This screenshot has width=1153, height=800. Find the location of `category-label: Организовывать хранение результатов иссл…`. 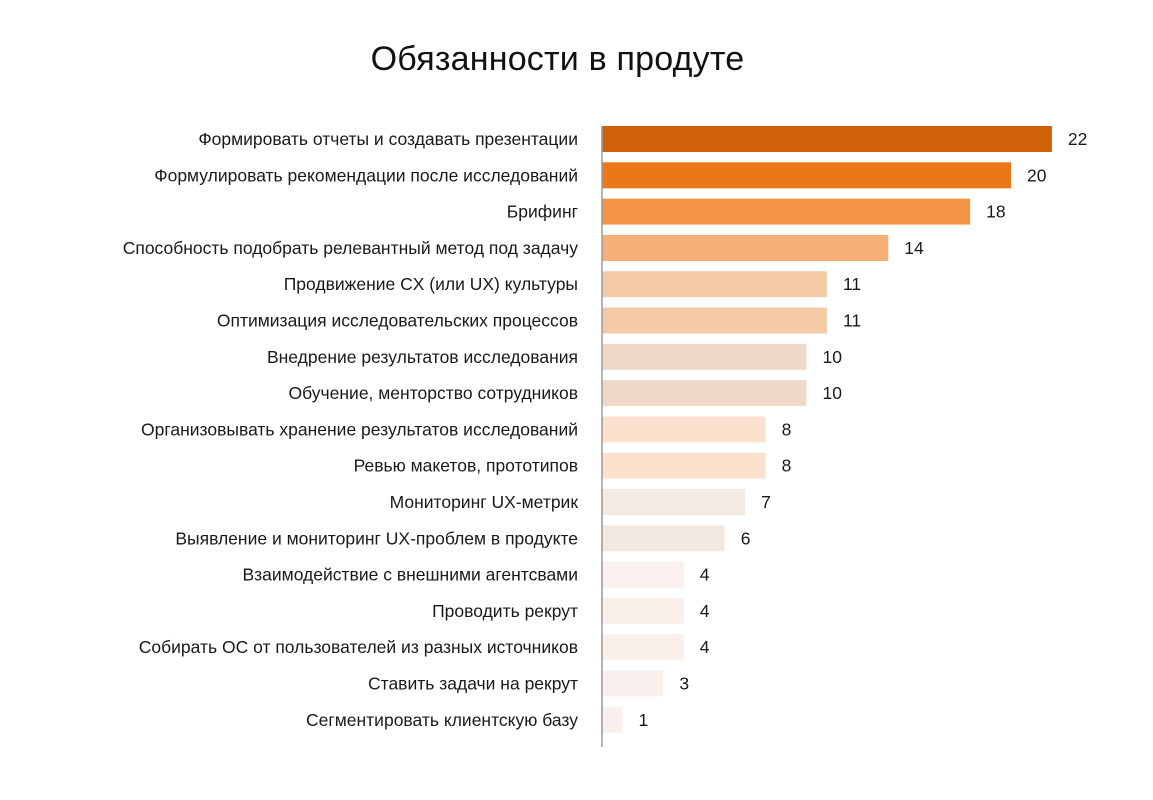

category-label: Организовывать хранение результатов иссл… is located at coordinates (359, 429).